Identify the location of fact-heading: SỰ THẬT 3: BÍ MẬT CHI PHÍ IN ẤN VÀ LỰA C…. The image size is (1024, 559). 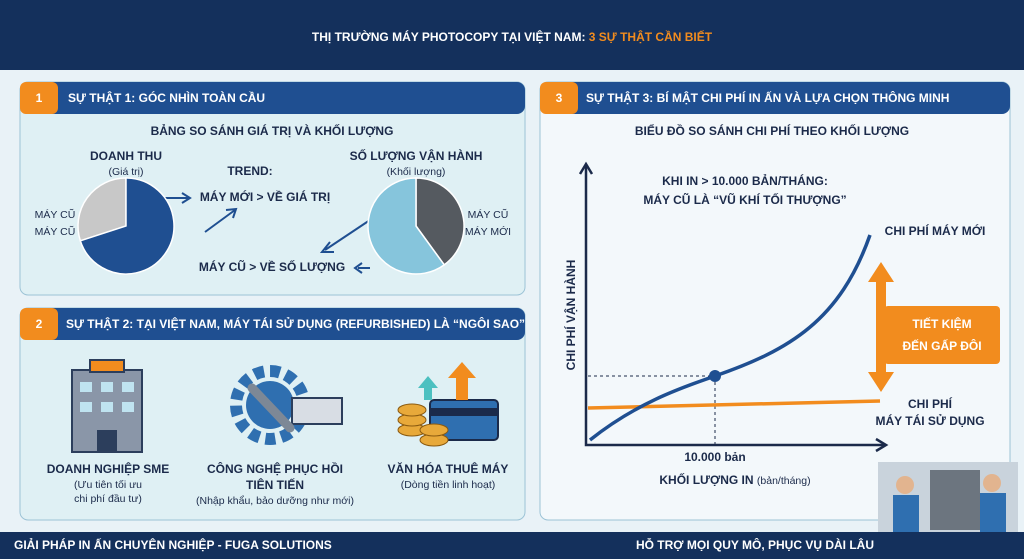
(767, 97).